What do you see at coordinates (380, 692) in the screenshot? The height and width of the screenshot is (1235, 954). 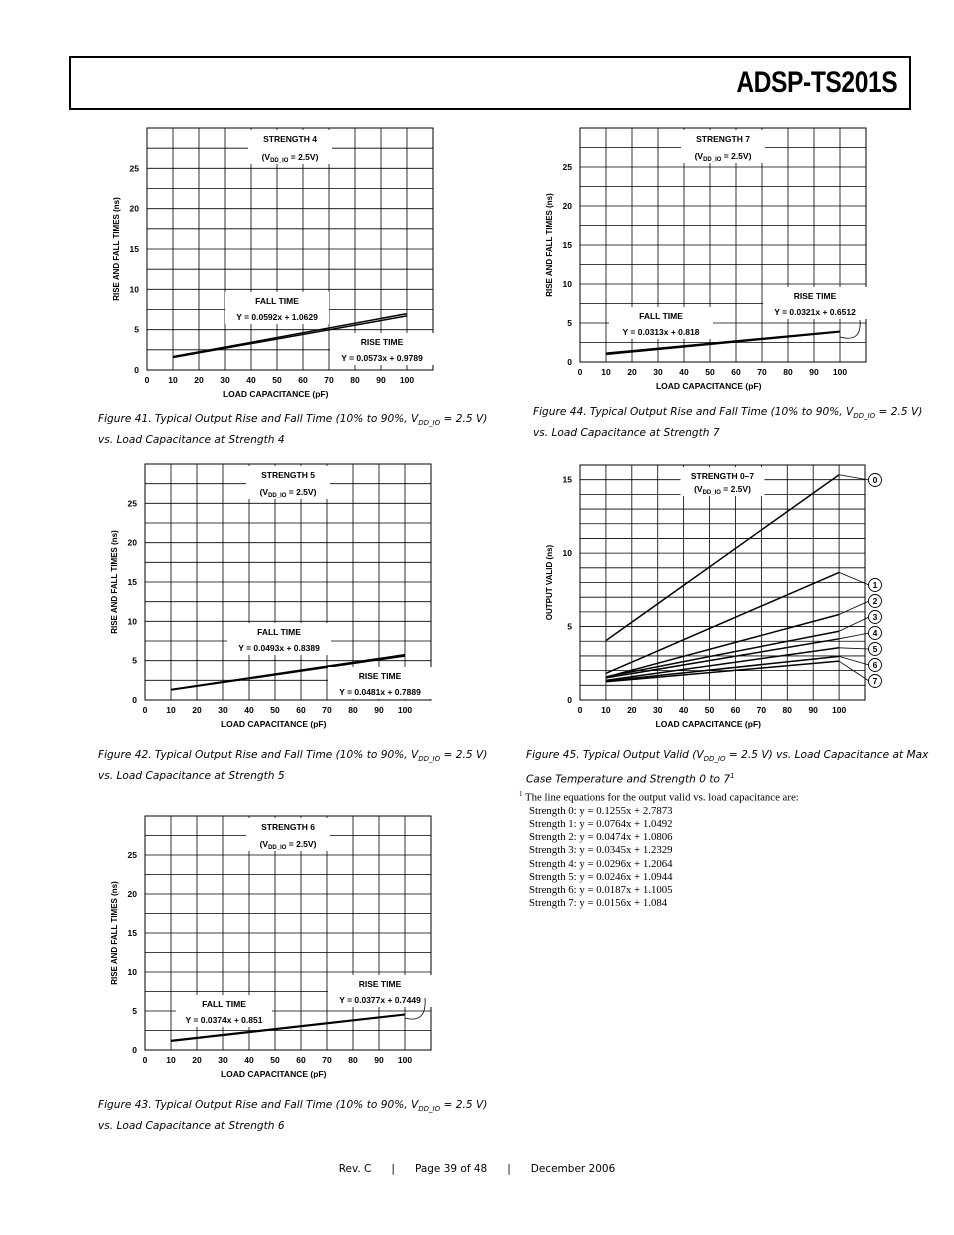 I see `series-equation-label: Y = 0.0481x + 0.7889` at bounding box center [380, 692].